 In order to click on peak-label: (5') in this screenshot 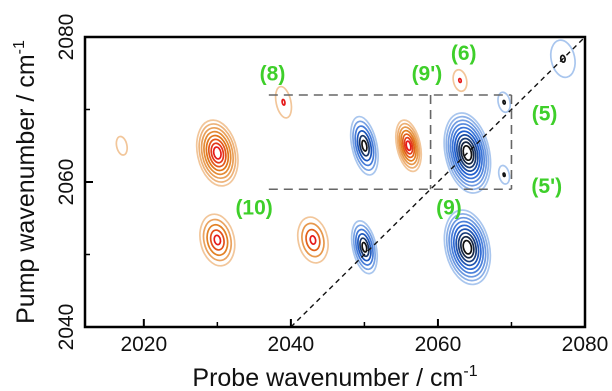, I will do `click(546, 186)`.